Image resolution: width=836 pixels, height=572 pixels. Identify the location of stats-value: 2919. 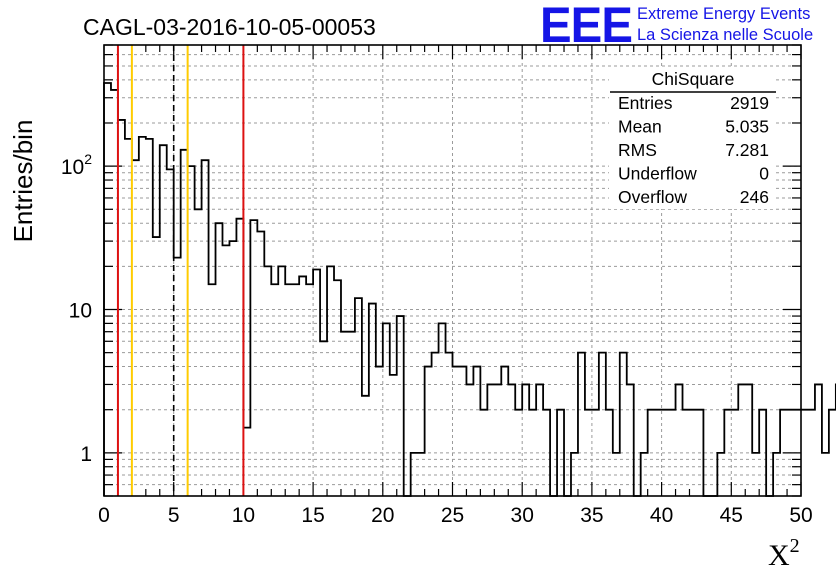
(749, 103).